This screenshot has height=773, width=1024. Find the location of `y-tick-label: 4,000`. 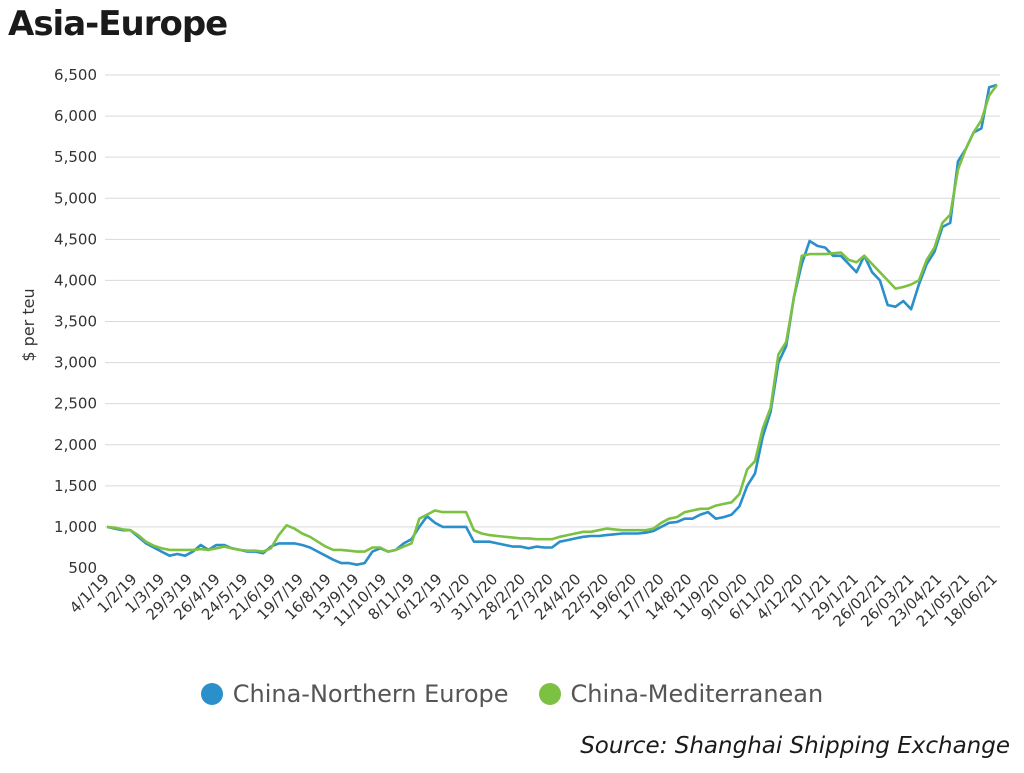

y-tick-label: 4,000 is located at coordinates (75, 280).